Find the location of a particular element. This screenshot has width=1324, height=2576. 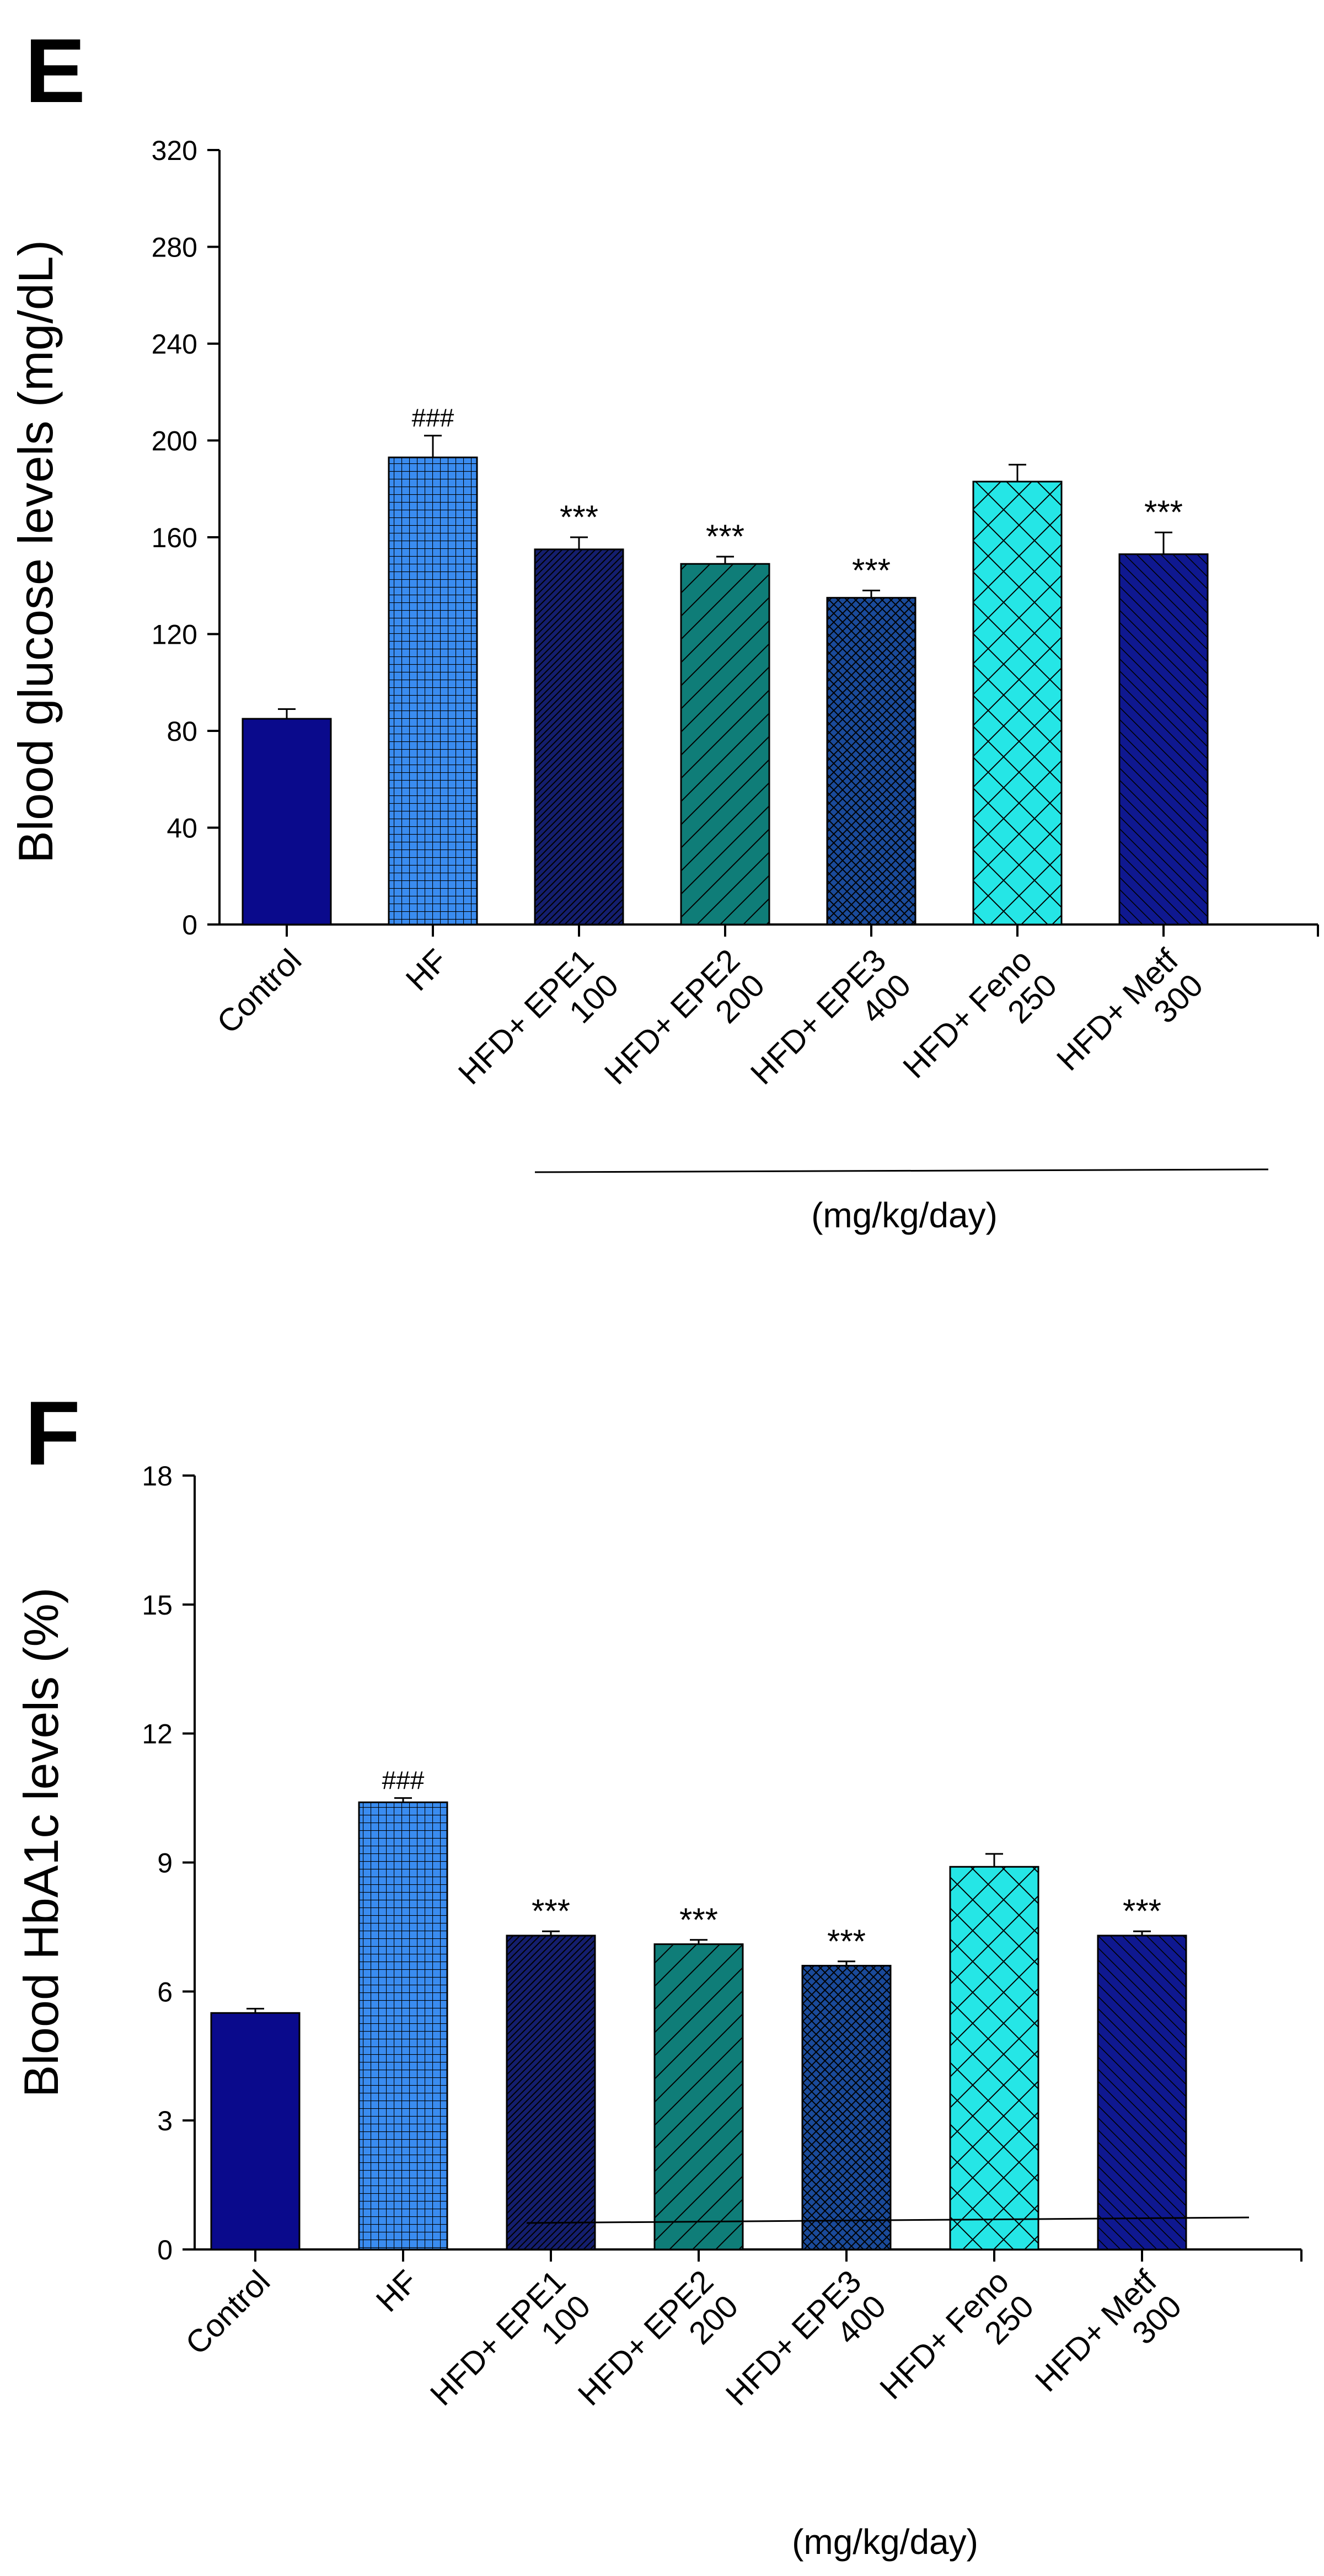

y-tick-label: 3 is located at coordinates (165, 2120).